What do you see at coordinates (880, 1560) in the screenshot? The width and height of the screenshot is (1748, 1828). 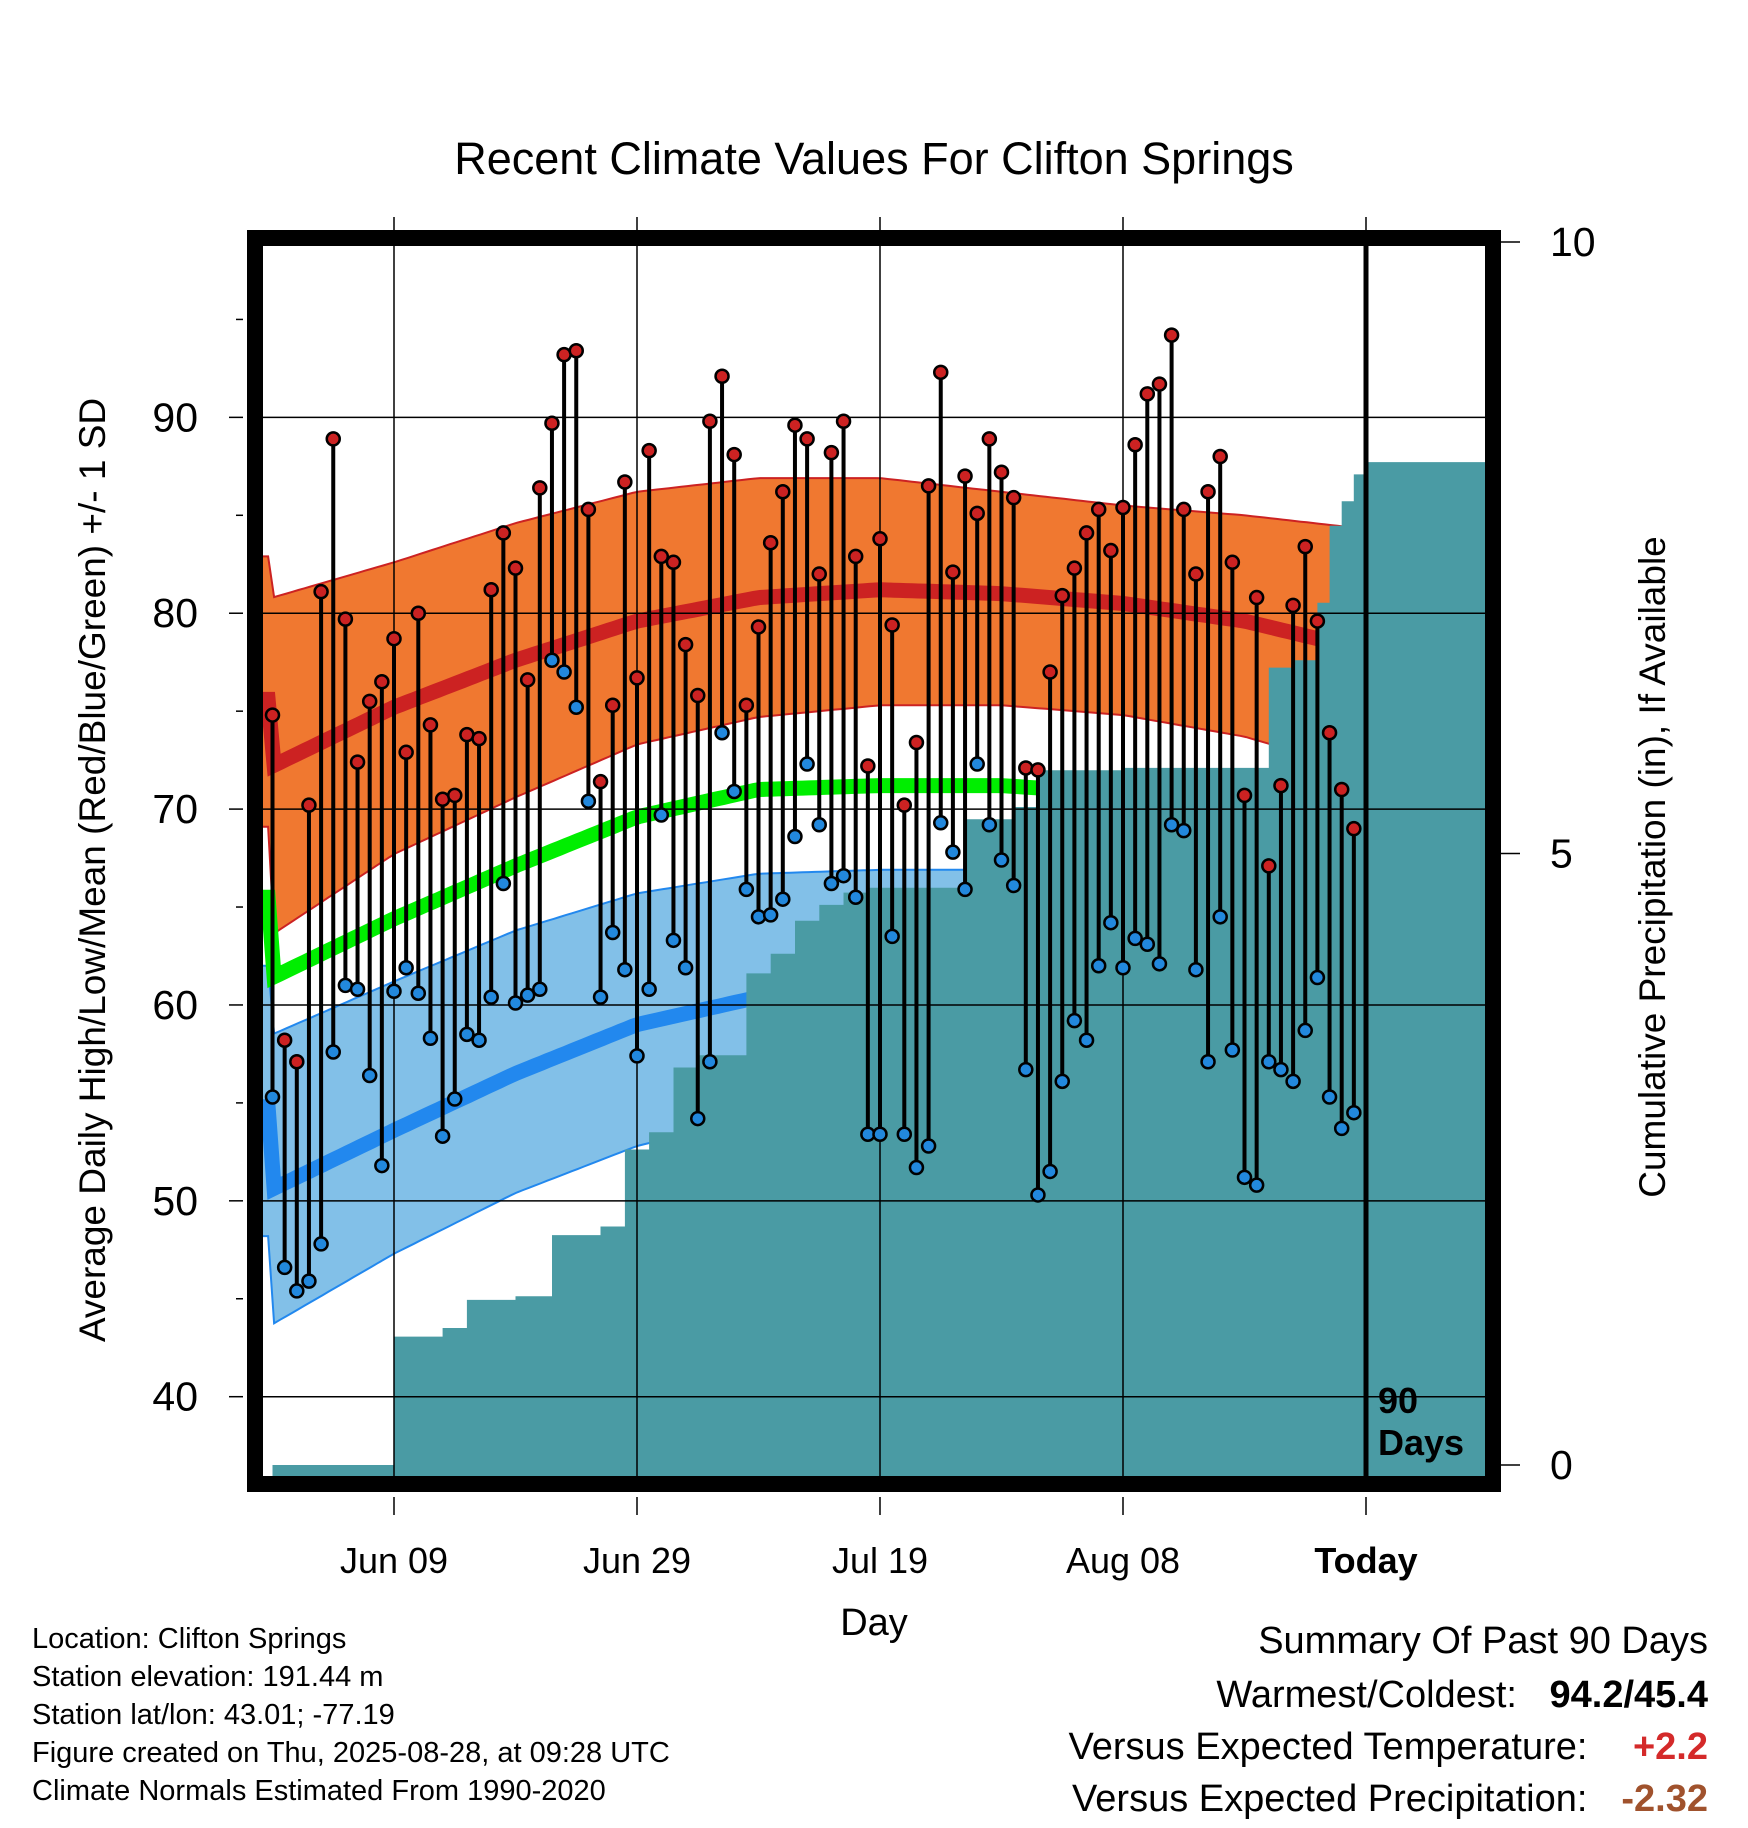 I see `x-tick-label: Jul 19` at bounding box center [880, 1560].